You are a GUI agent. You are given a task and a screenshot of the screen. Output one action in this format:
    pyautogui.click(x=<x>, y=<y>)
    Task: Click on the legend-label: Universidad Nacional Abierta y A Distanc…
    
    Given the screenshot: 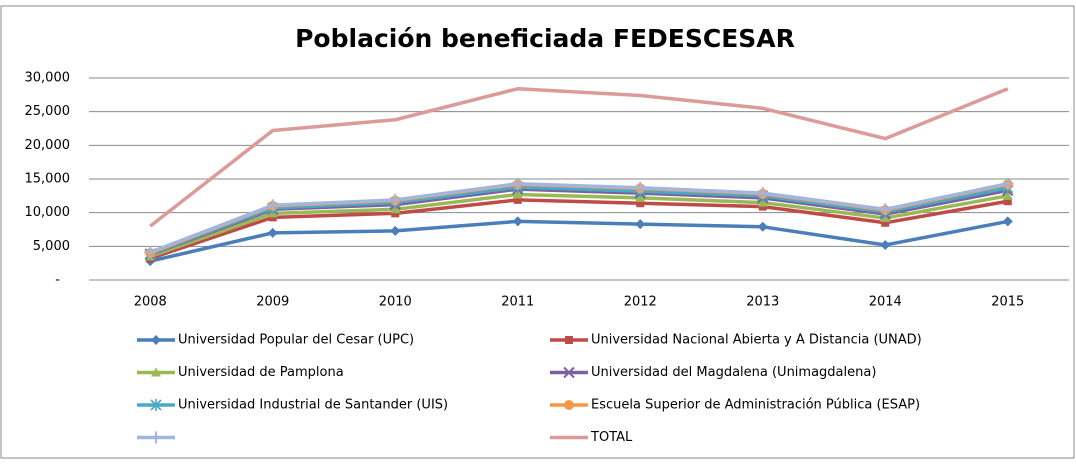 What is the action you would take?
    pyautogui.click(x=756, y=340)
    